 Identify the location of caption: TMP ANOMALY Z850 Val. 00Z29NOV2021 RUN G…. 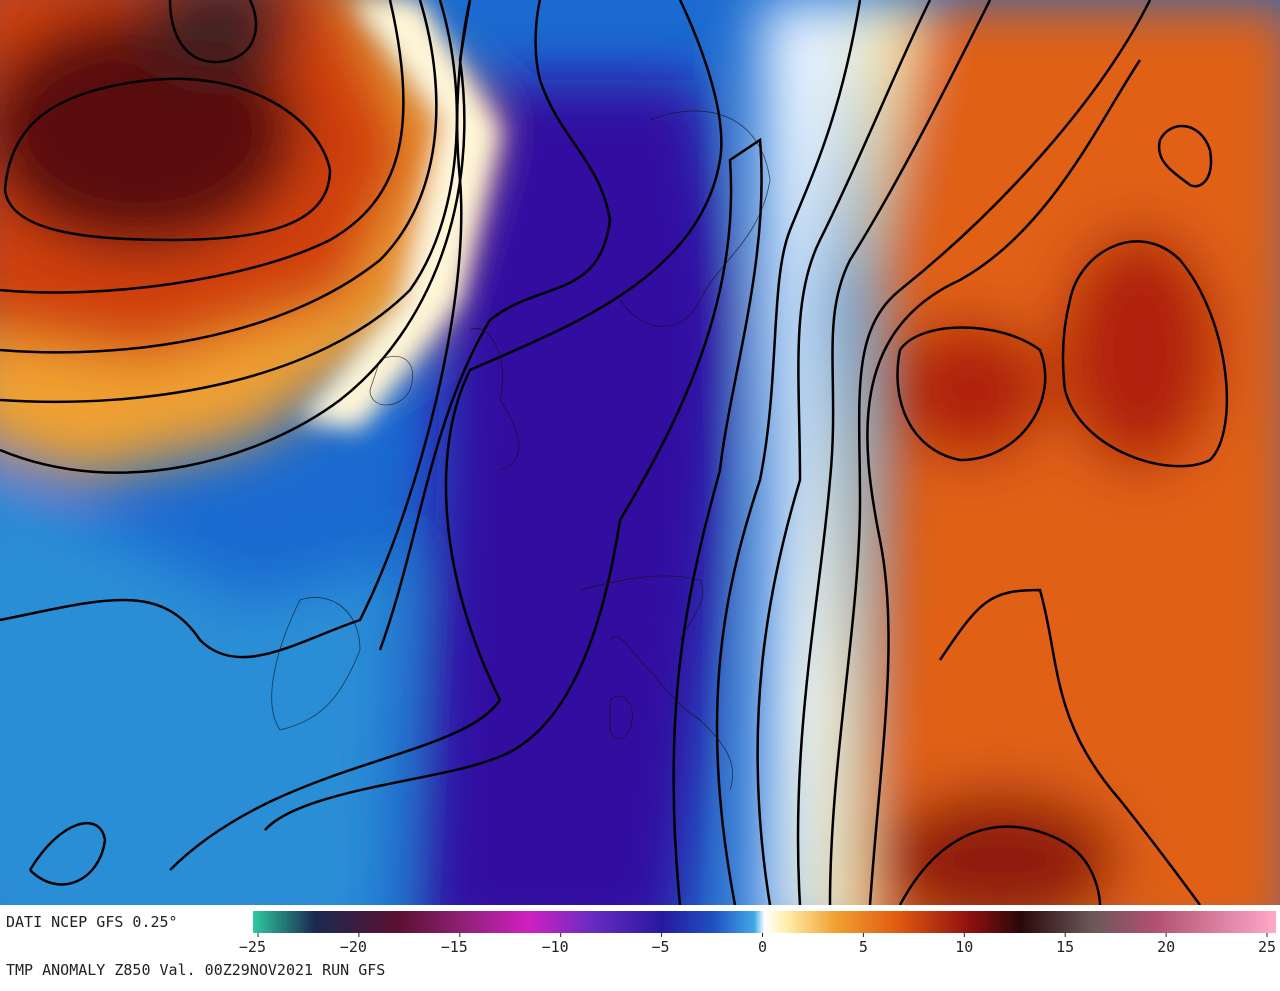
(195, 970).